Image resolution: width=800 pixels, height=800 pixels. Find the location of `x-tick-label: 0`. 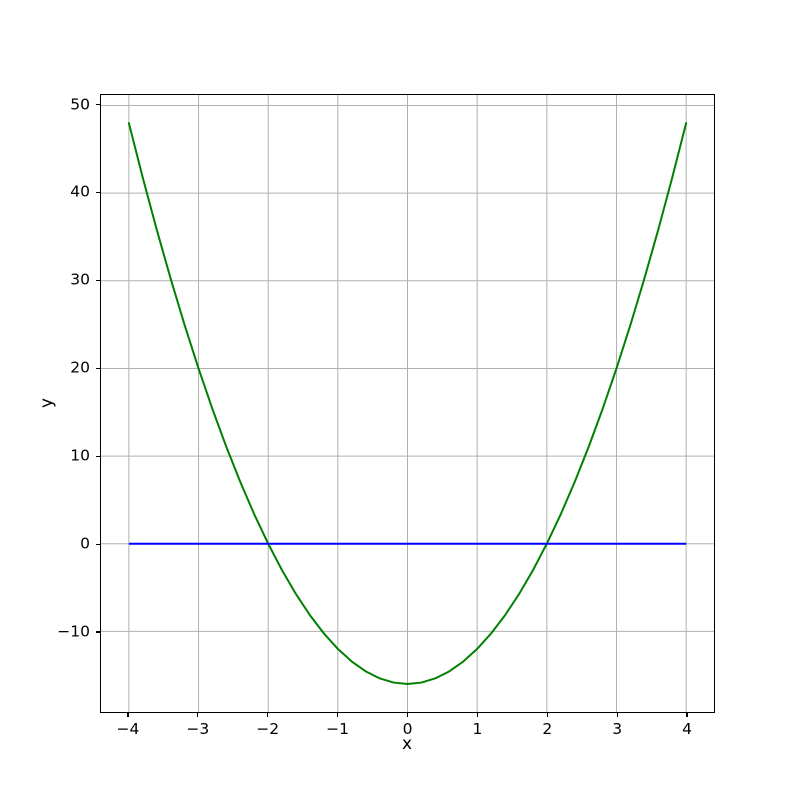

x-tick-label: 0 is located at coordinates (407, 729).